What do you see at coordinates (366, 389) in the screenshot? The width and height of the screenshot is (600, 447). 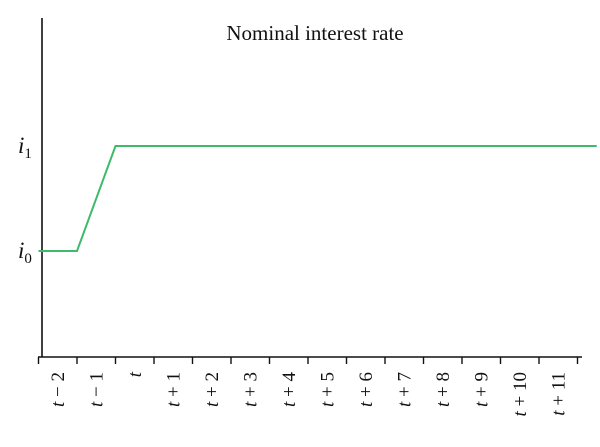 I see `x-tick-label: t + 6` at bounding box center [366, 389].